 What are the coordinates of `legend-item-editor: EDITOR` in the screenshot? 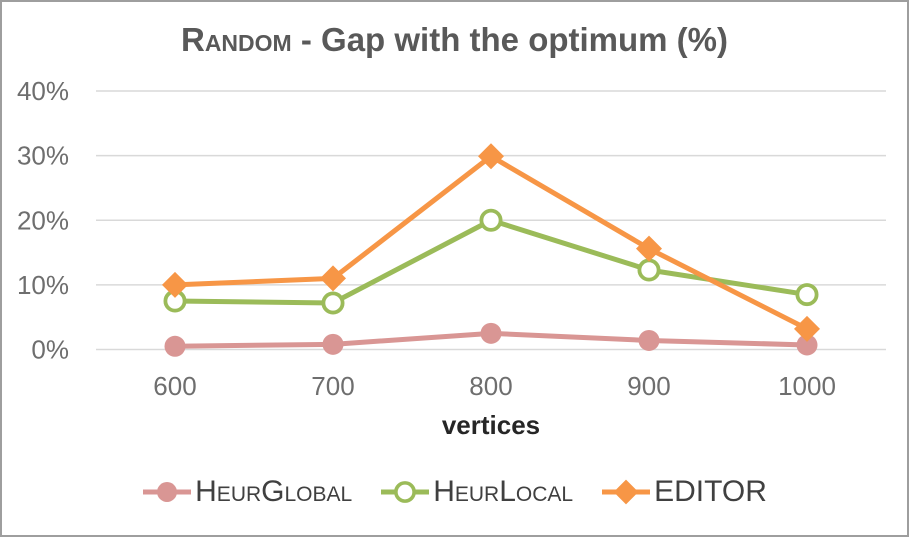 It's located at (684, 492).